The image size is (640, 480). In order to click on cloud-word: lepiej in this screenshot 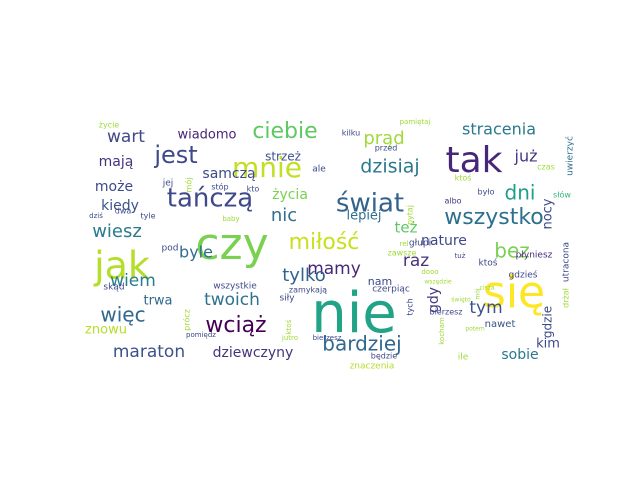, I will do `click(363, 216)`.